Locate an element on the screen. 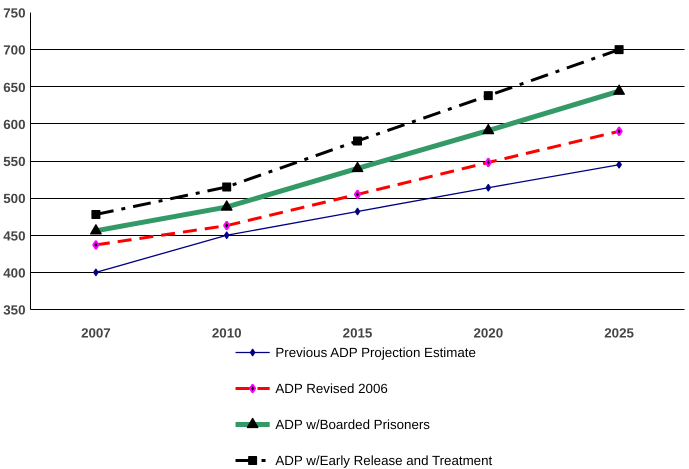 This screenshot has height=469, width=689. y-tick-label: 550 is located at coordinates (14, 161).